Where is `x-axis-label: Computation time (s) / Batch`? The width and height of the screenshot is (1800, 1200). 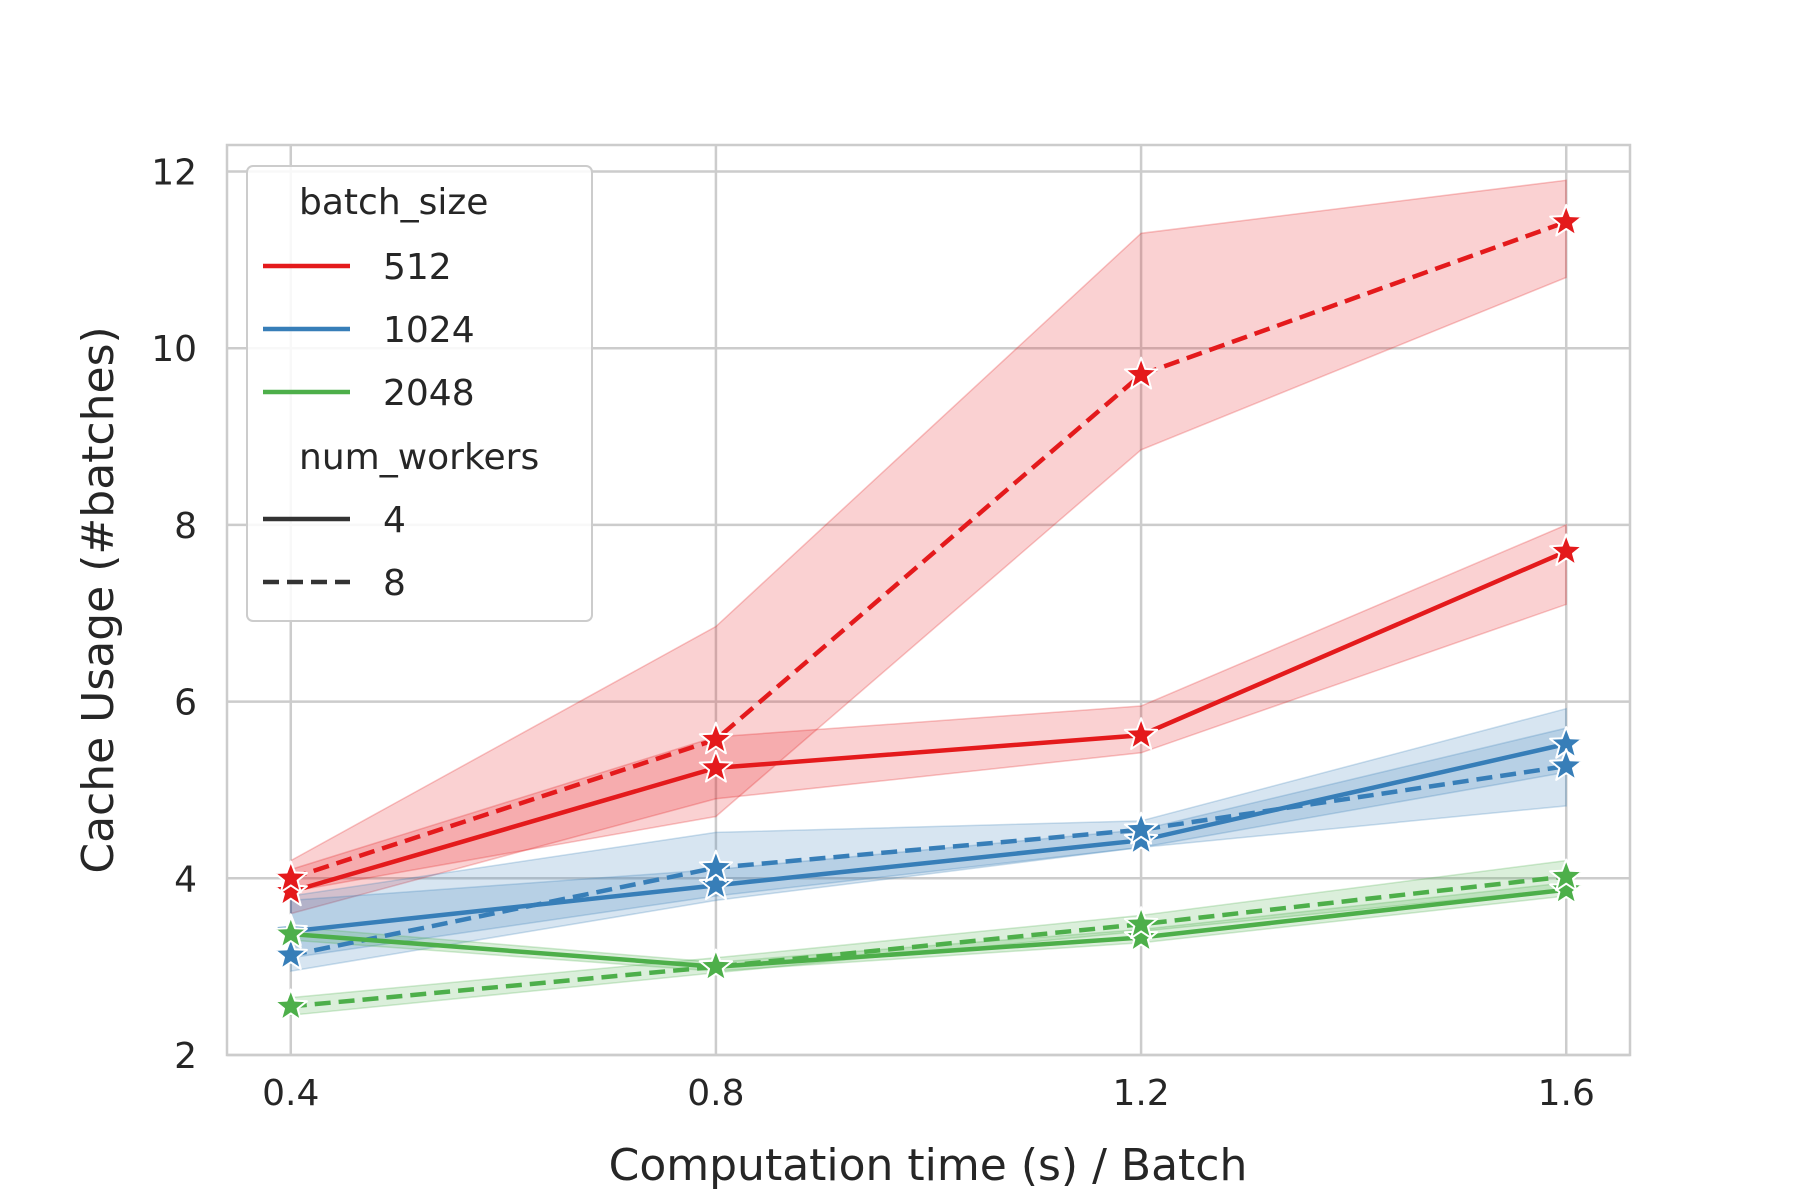
x-axis-label: Computation time (s) / Batch is located at coordinates (928, 1165).